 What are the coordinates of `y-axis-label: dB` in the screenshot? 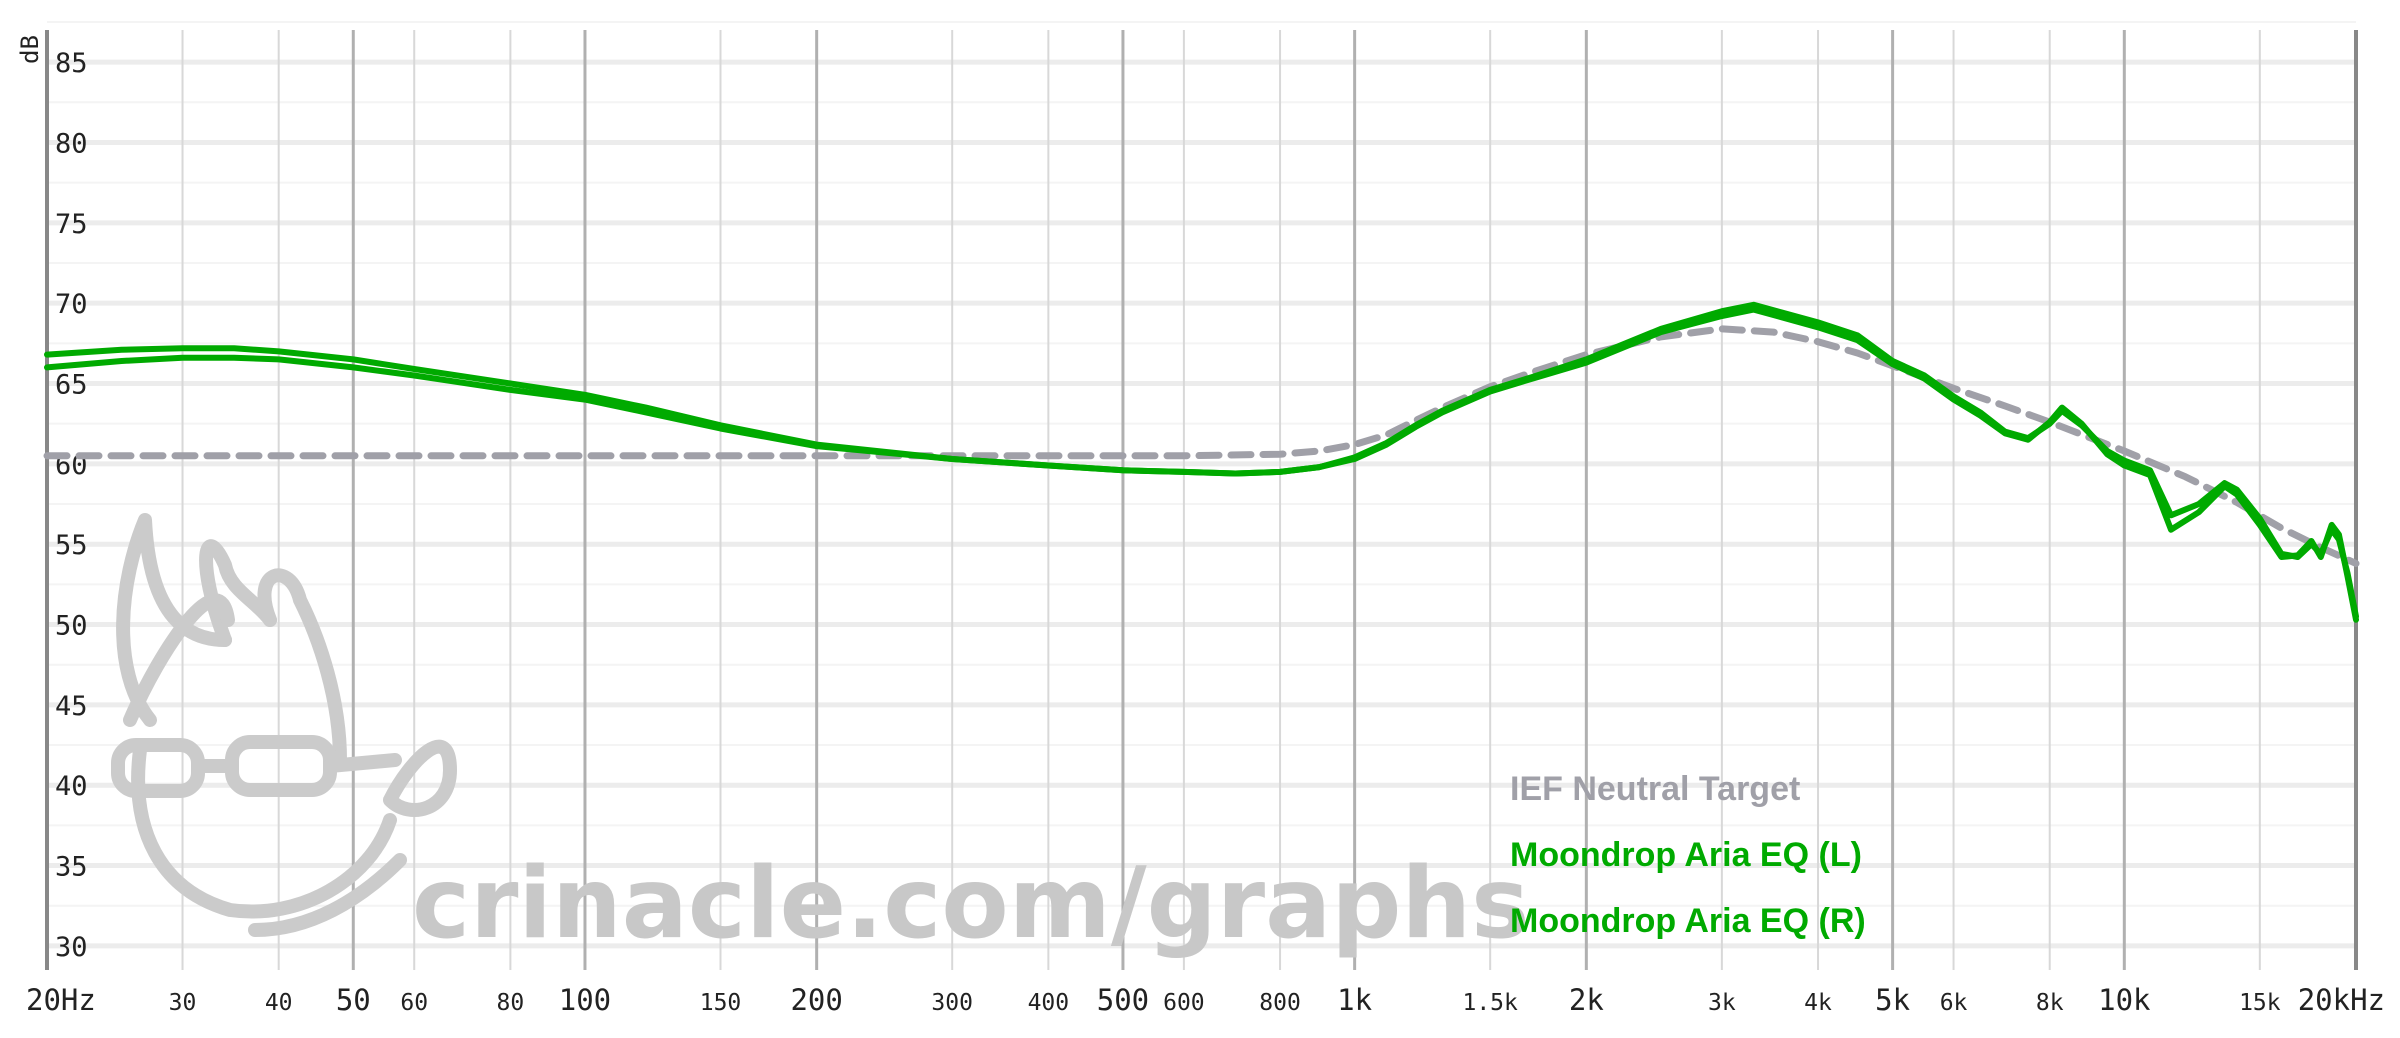 It's located at (30, 49).